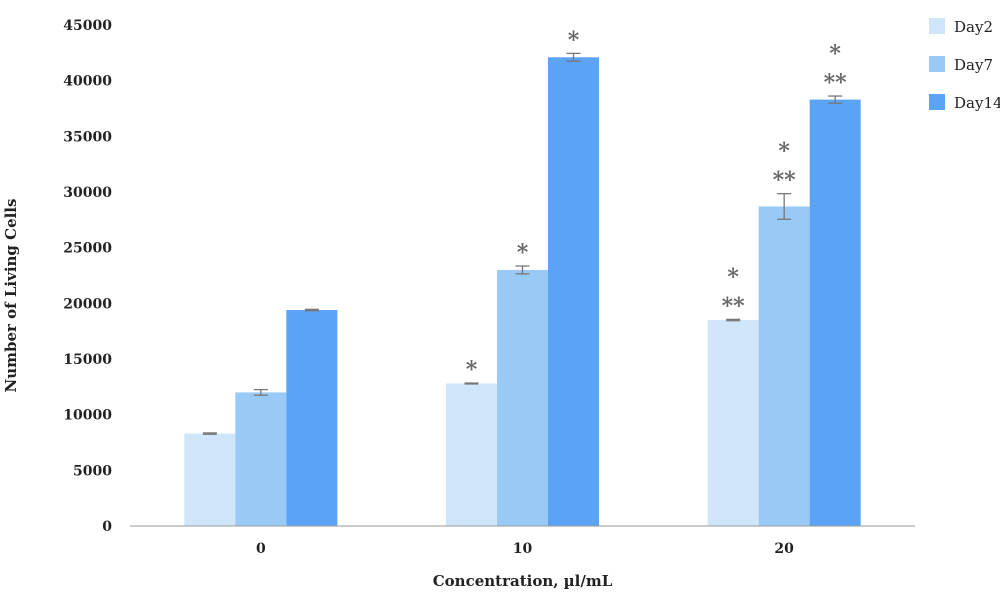 The height and width of the screenshot is (595, 1000). What do you see at coordinates (87, 360) in the screenshot?
I see `y-tick-label: 15000` at bounding box center [87, 360].